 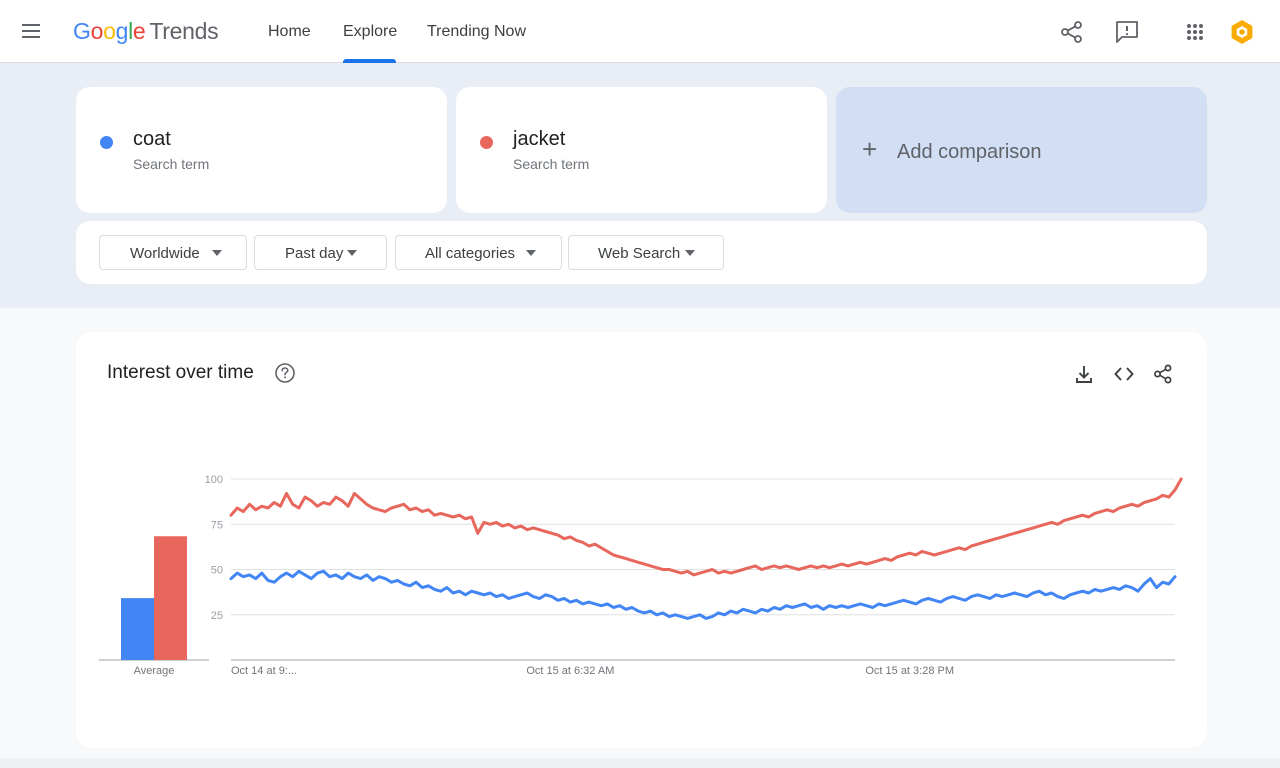 I want to click on nav-home: Home, so click(x=289, y=31).